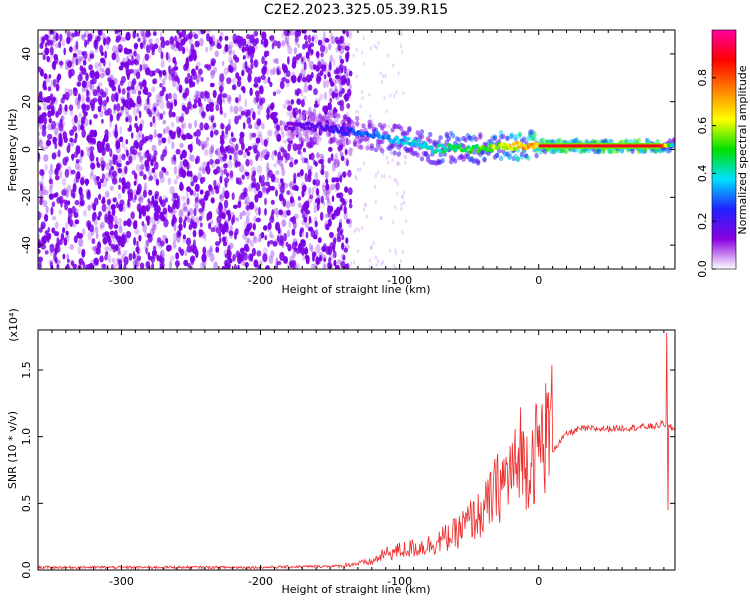 Image resolution: width=750 pixels, height=600 pixels. What do you see at coordinates (706, 173) in the screenshot?
I see `colorbar-ticks: 0.00.20.40.60.8` at bounding box center [706, 173].